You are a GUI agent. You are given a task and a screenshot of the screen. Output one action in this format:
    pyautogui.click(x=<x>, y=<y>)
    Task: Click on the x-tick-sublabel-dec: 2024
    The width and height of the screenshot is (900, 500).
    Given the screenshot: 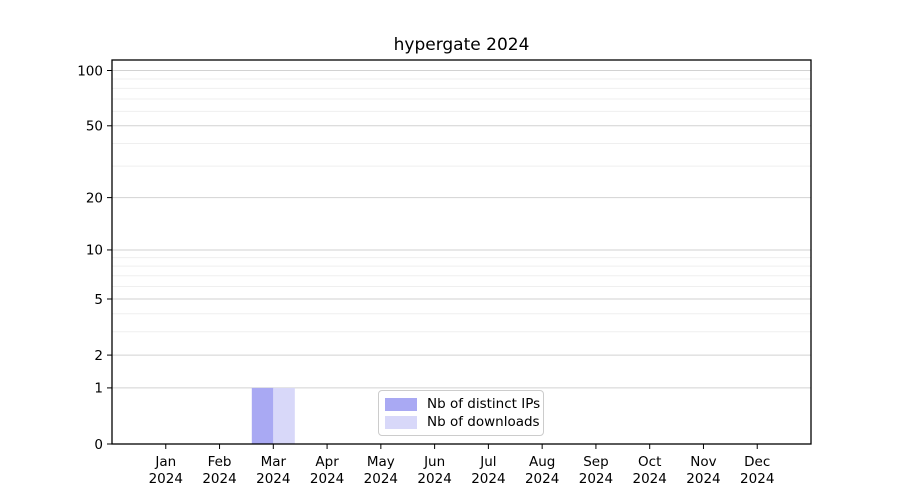 What is the action you would take?
    pyautogui.click(x=757, y=479)
    